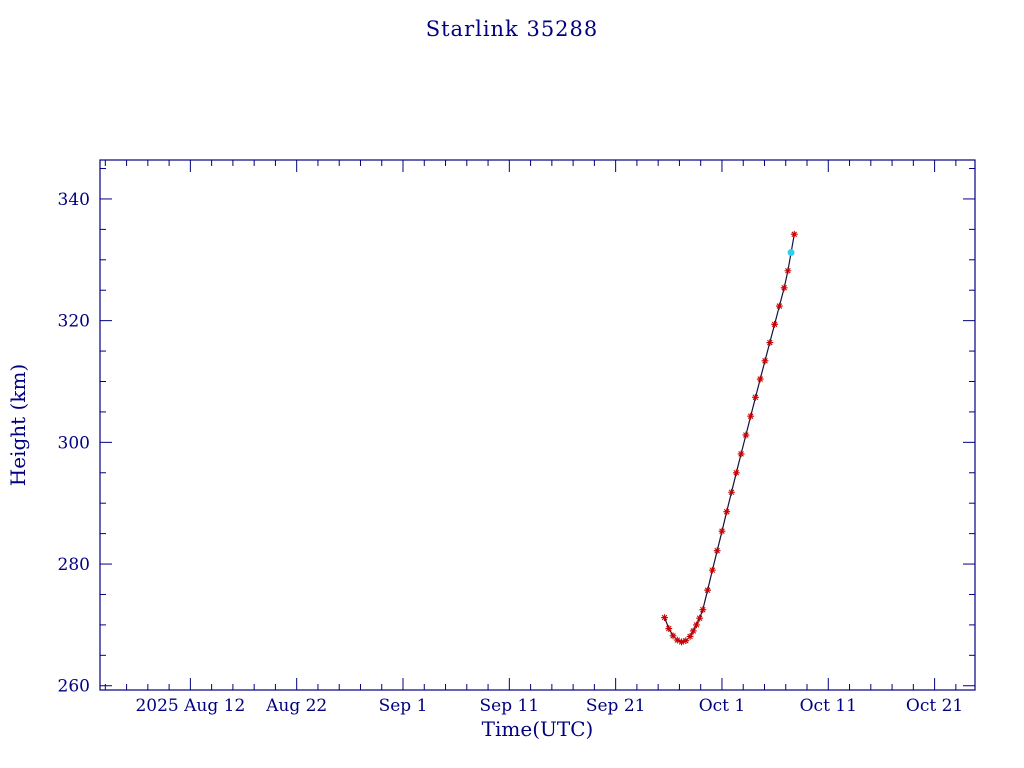  What do you see at coordinates (190, 706) in the screenshot?
I see `x-tick-label: 2025 Aug 12` at bounding box center [190, 706].